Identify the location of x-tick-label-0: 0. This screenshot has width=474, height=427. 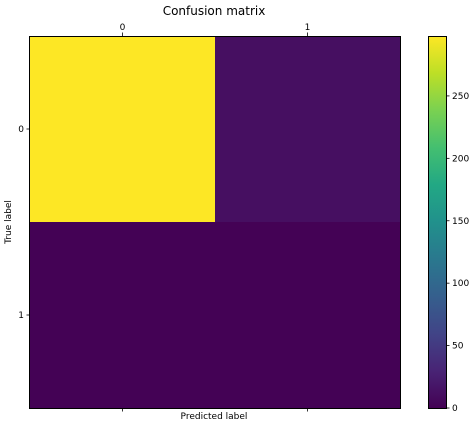
(123, 28).